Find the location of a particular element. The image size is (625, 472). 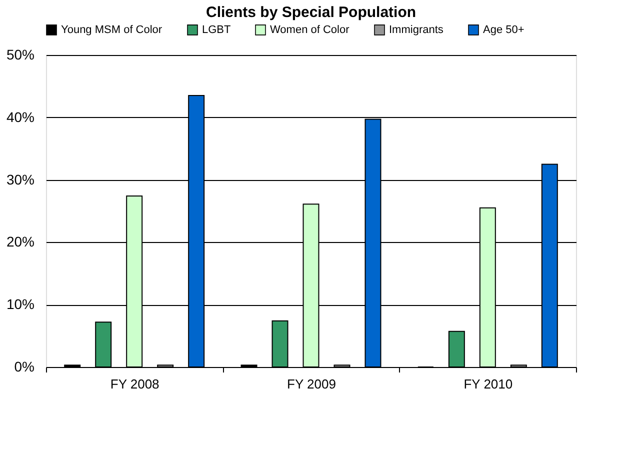

y-tick-label: 40% is located at coordinates (20, 116).